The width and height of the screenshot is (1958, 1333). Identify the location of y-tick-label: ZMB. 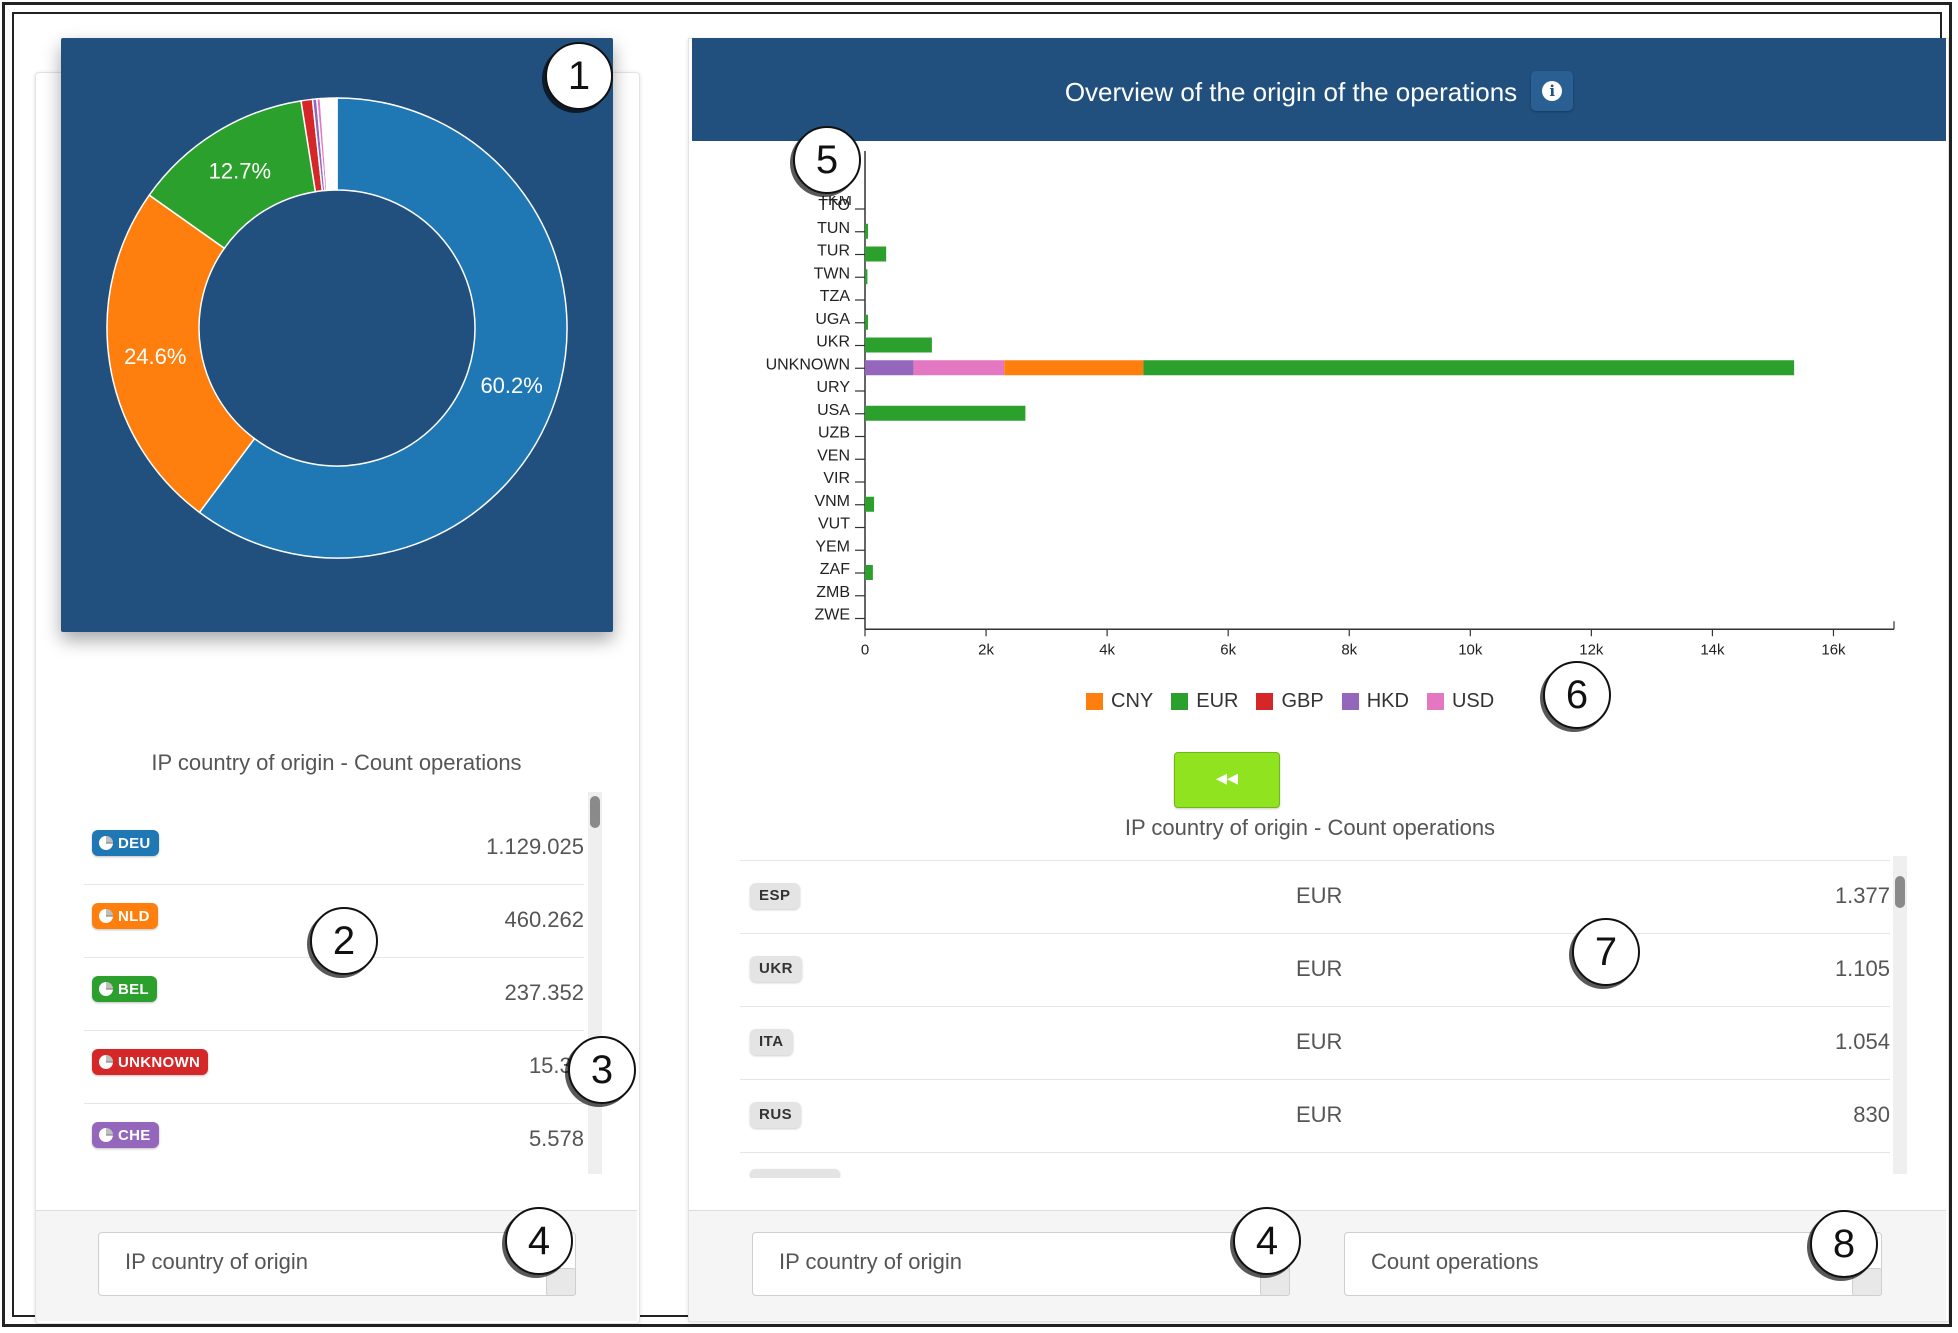
(833, 592).